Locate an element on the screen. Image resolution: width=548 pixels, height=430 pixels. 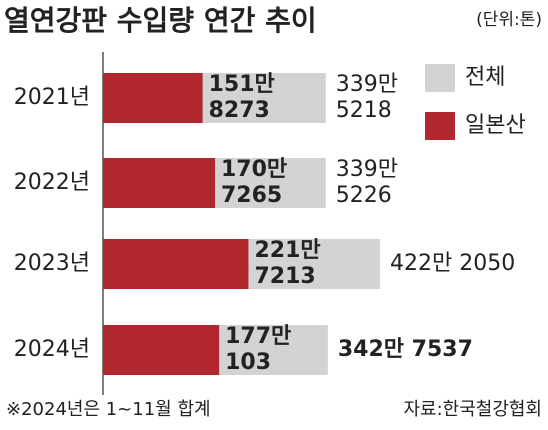
source: 자료:한국철강협회 is located at coordinates (472, 409).